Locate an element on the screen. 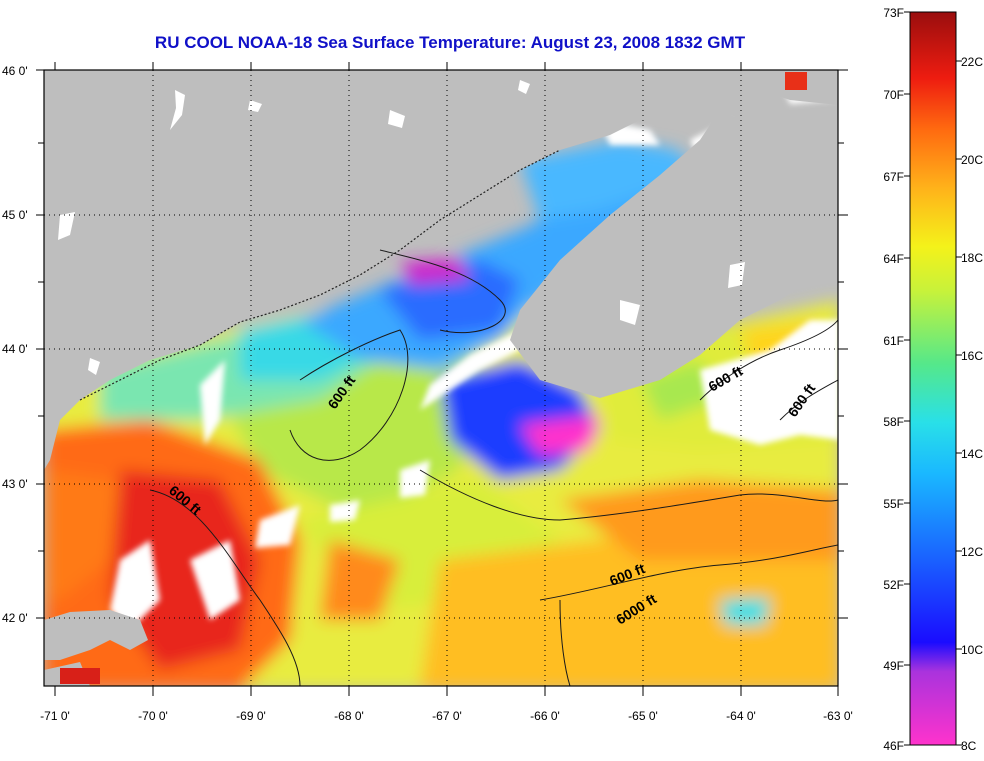 This screenshot has height=761, width=984. colorbar-c-label: 18C is located at coordinates (972, 258).